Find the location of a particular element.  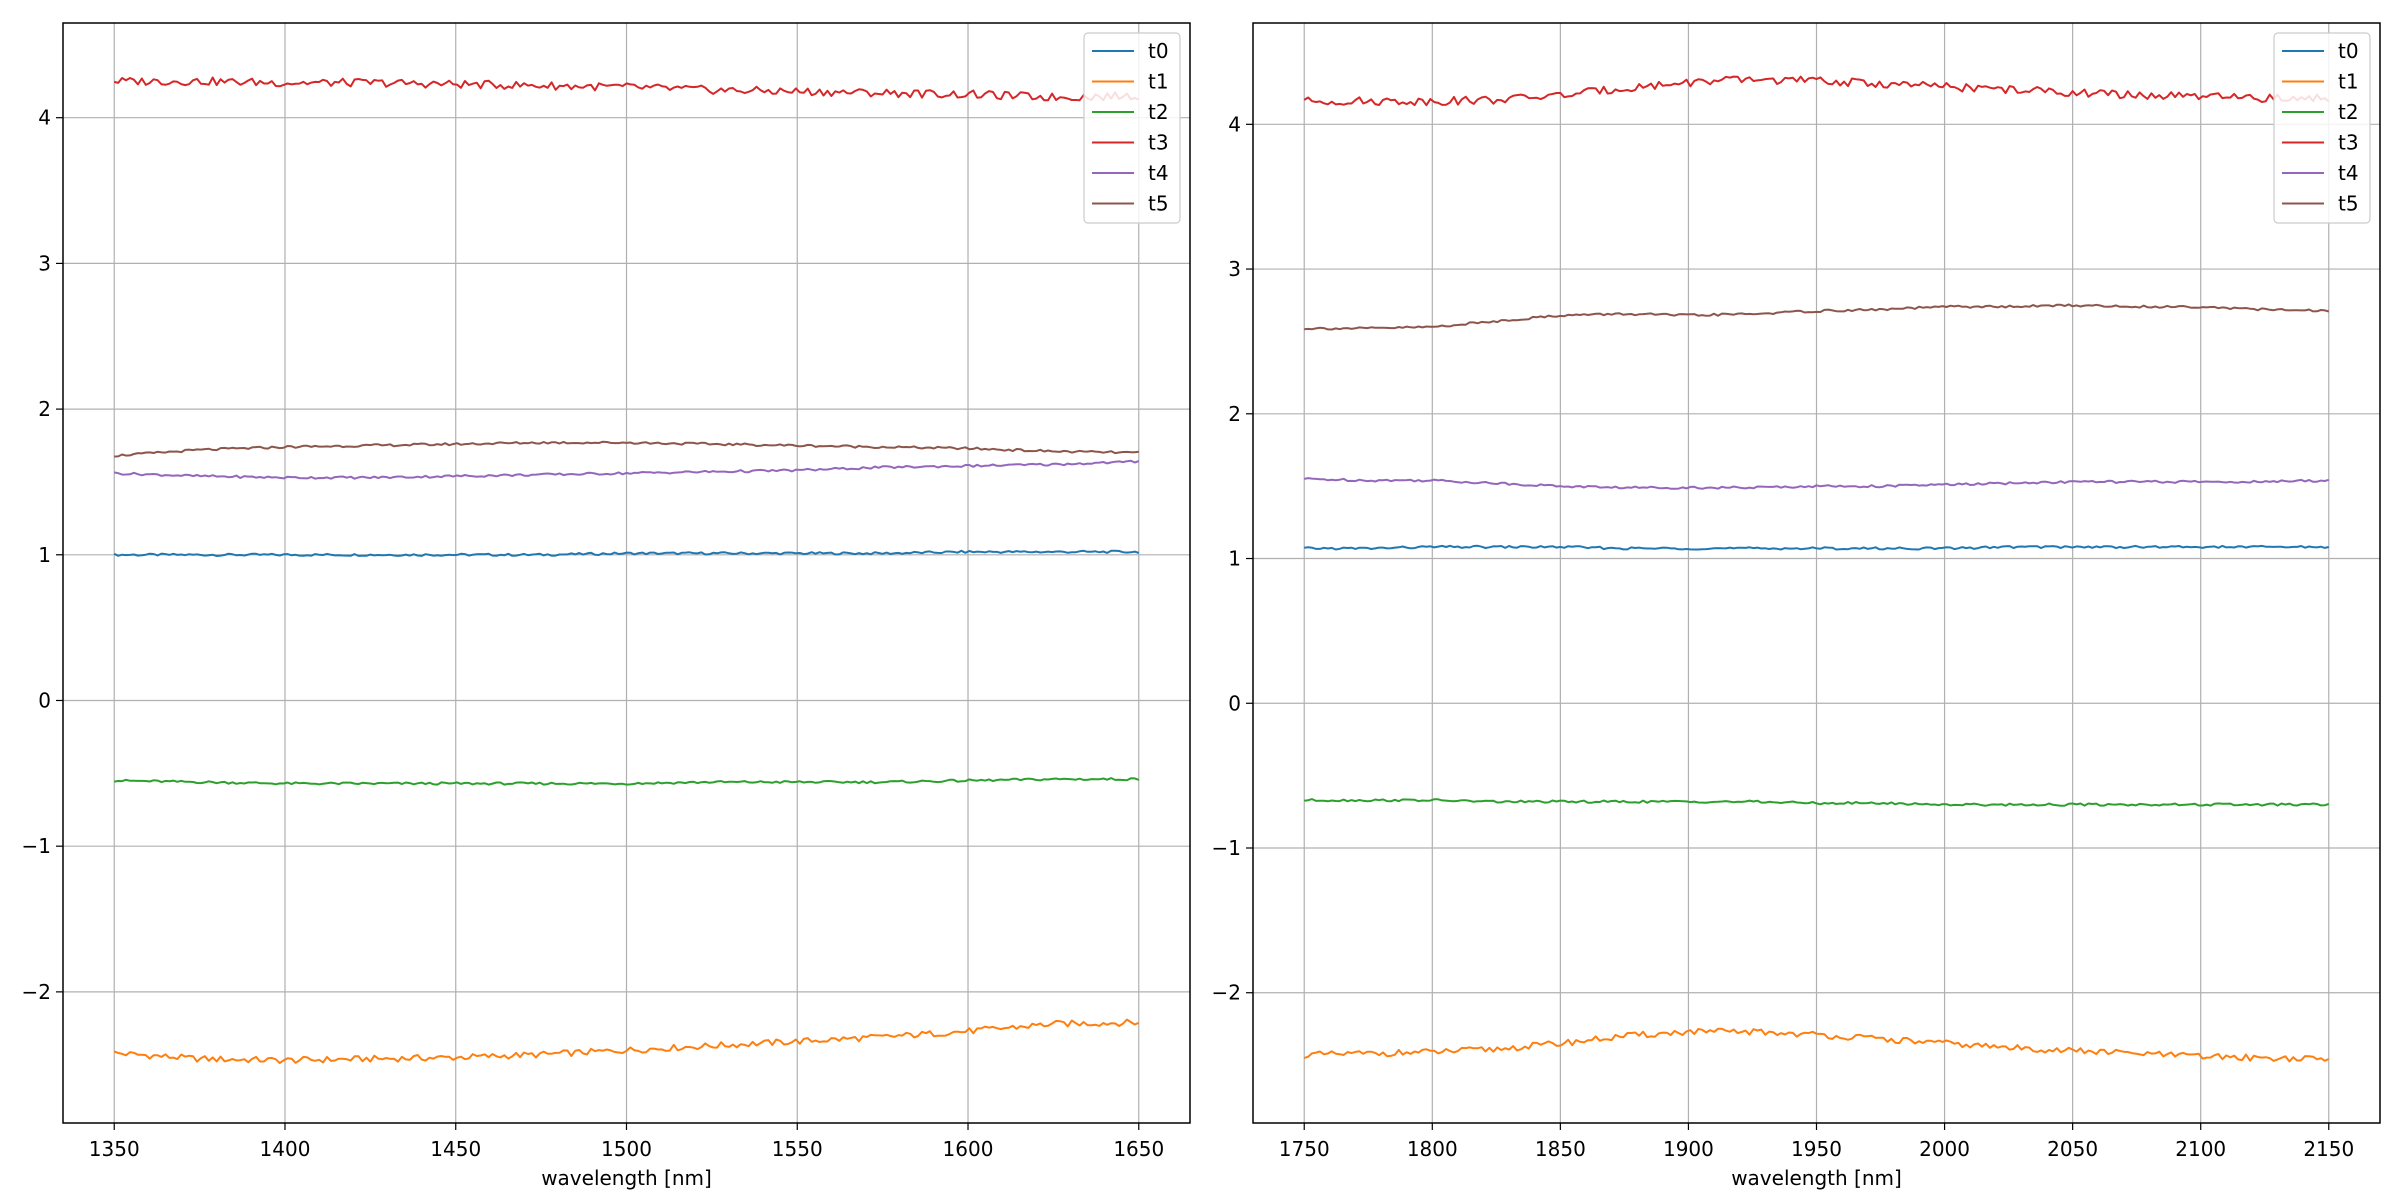

x-tick-label: 1350 is located at coordinates (114, 1149).